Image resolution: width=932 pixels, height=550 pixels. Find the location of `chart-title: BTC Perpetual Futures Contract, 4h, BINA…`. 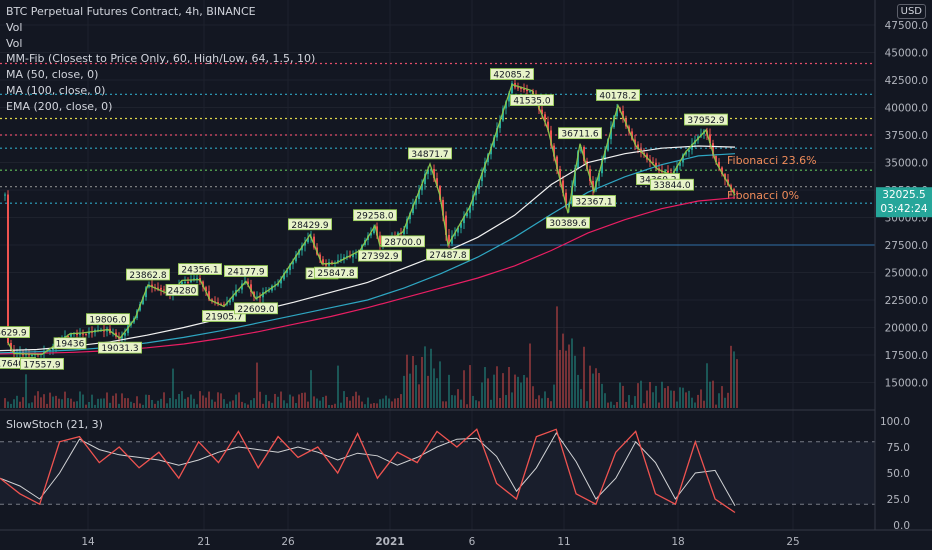

chart-title: BTC Perpetual Futures Contract, 4h, BINA… is located at coordinates (131, 11).